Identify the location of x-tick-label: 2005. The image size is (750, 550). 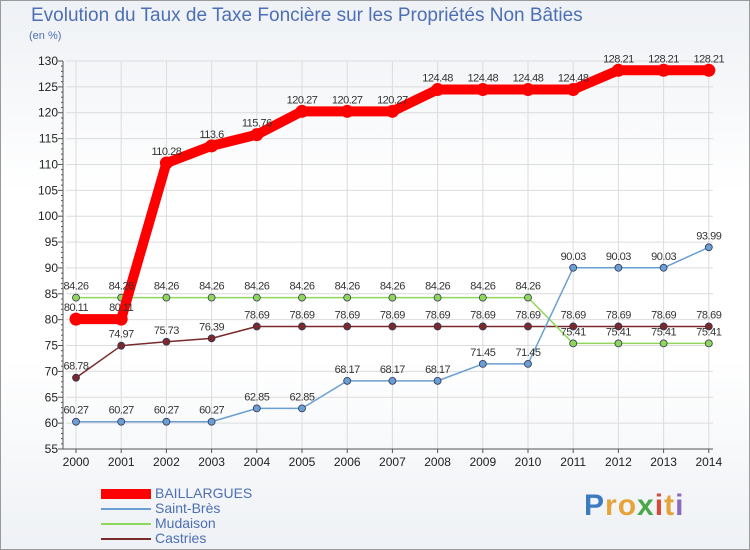
(302, 462).